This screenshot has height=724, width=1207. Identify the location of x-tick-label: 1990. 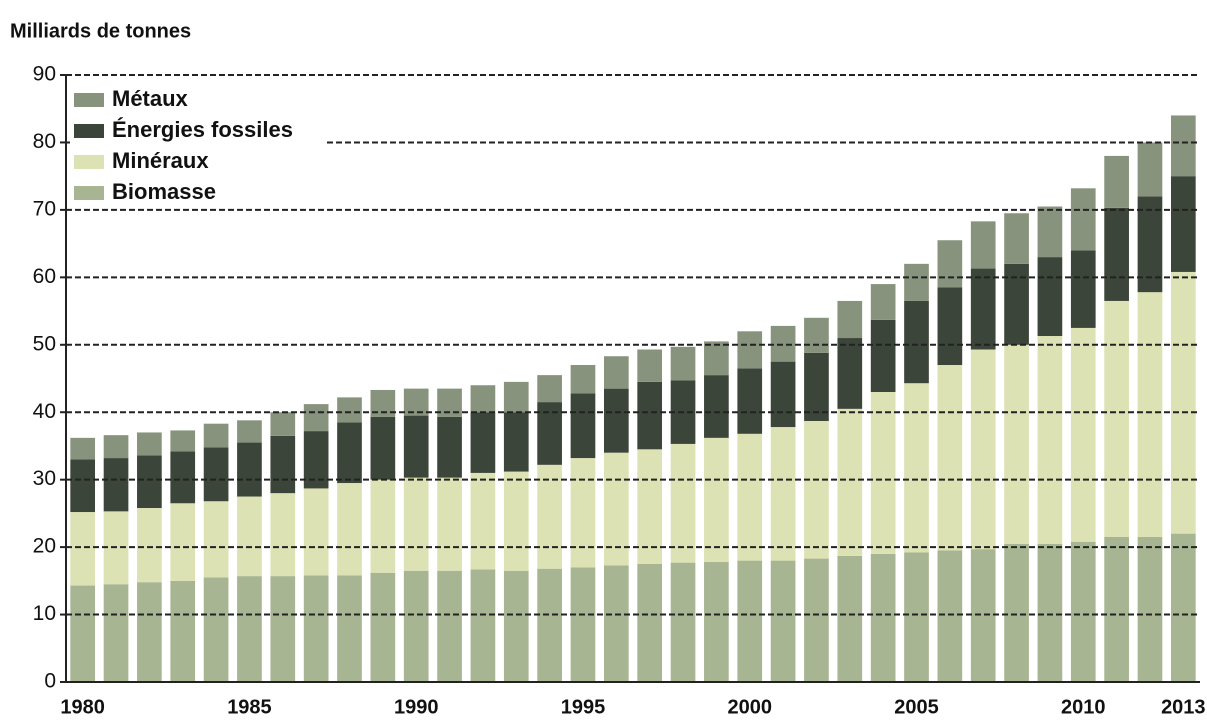
(416, 707).